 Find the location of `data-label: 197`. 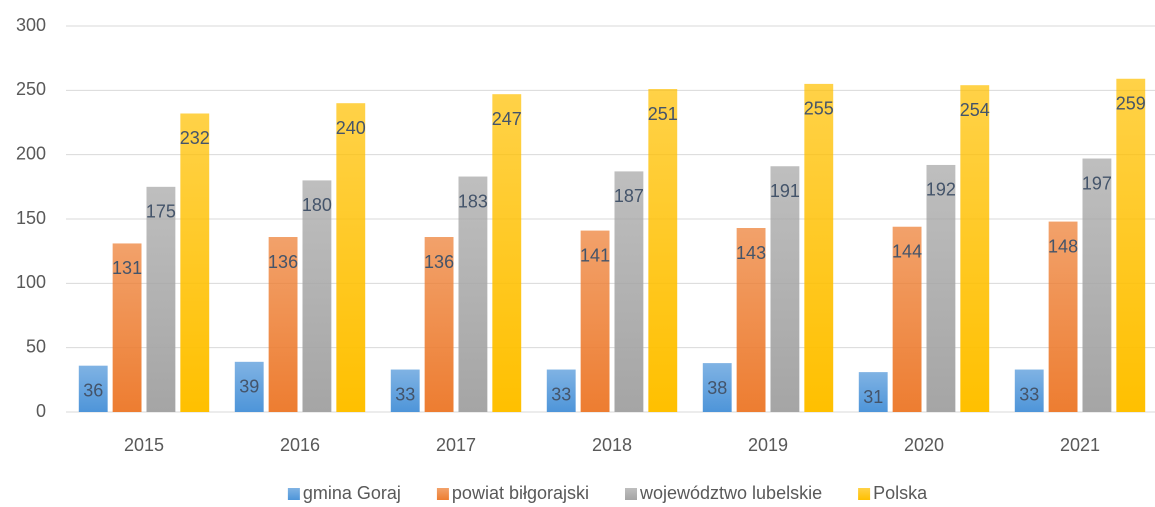

data-label: 197 is located at coordinates (1097, 183).